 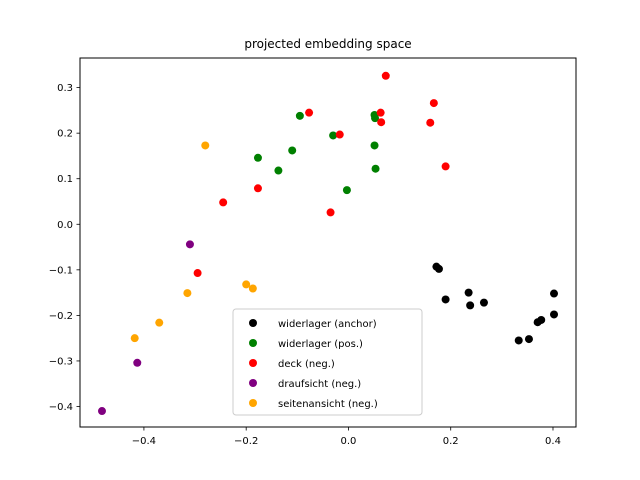 What do you see at coordinates (553, 441) in the screenshot?
I see `x-tick-label: 0.4` at bounding box center [553, 441].